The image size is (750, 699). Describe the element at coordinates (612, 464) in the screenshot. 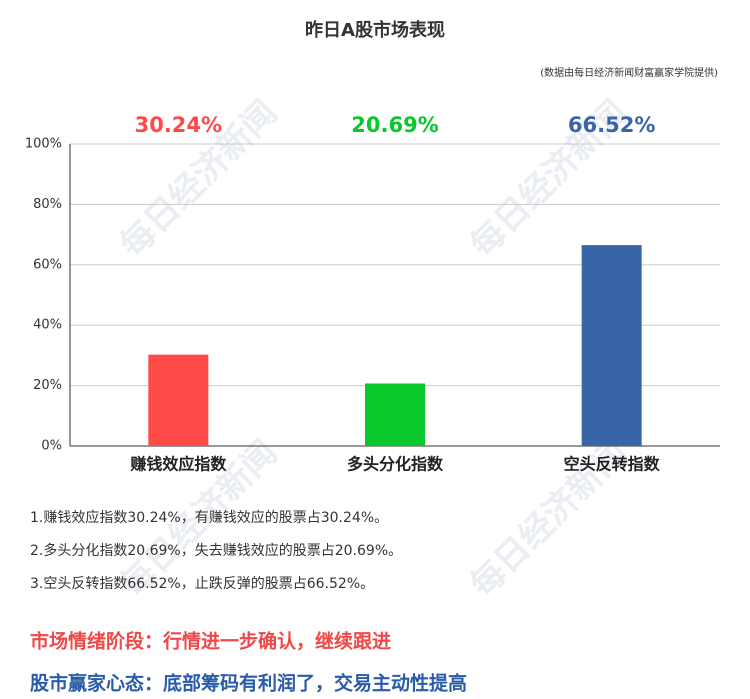

I see `x-tick-label: 空头反转指数` at that location.